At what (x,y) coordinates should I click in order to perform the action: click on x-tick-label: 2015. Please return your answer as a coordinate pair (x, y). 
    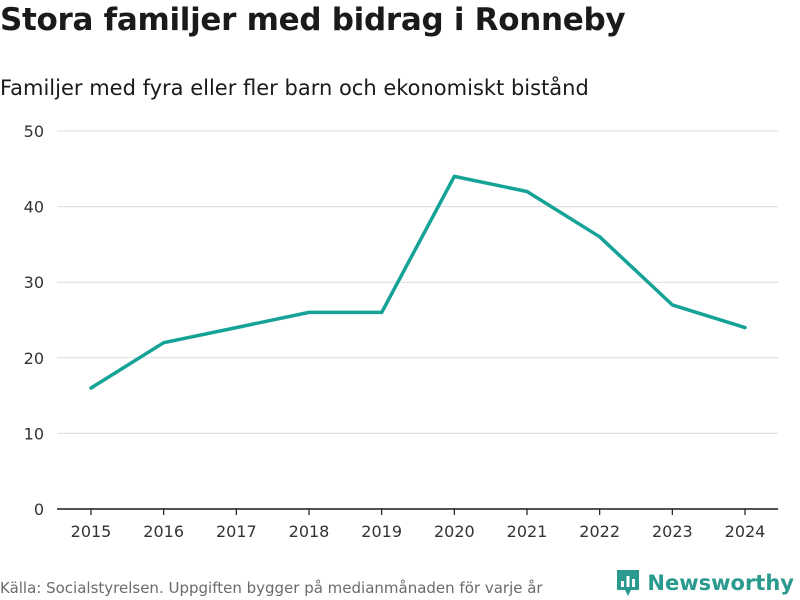
    Looking at the image, I should click on (91, 531).